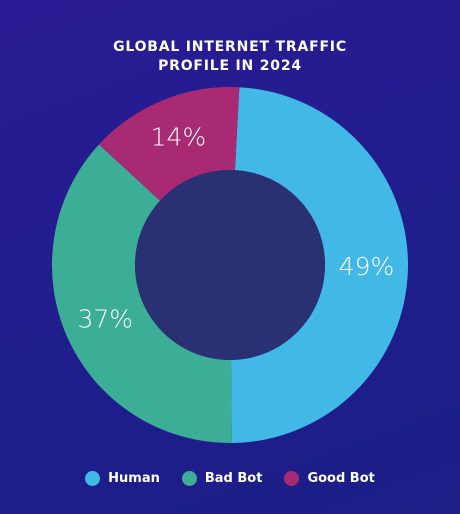 The width and height of the screenshot is (460, 514). Describe the element at coordinates (233, 478) in the screenshot. I see `legend-label: Bad Bot` at that location.